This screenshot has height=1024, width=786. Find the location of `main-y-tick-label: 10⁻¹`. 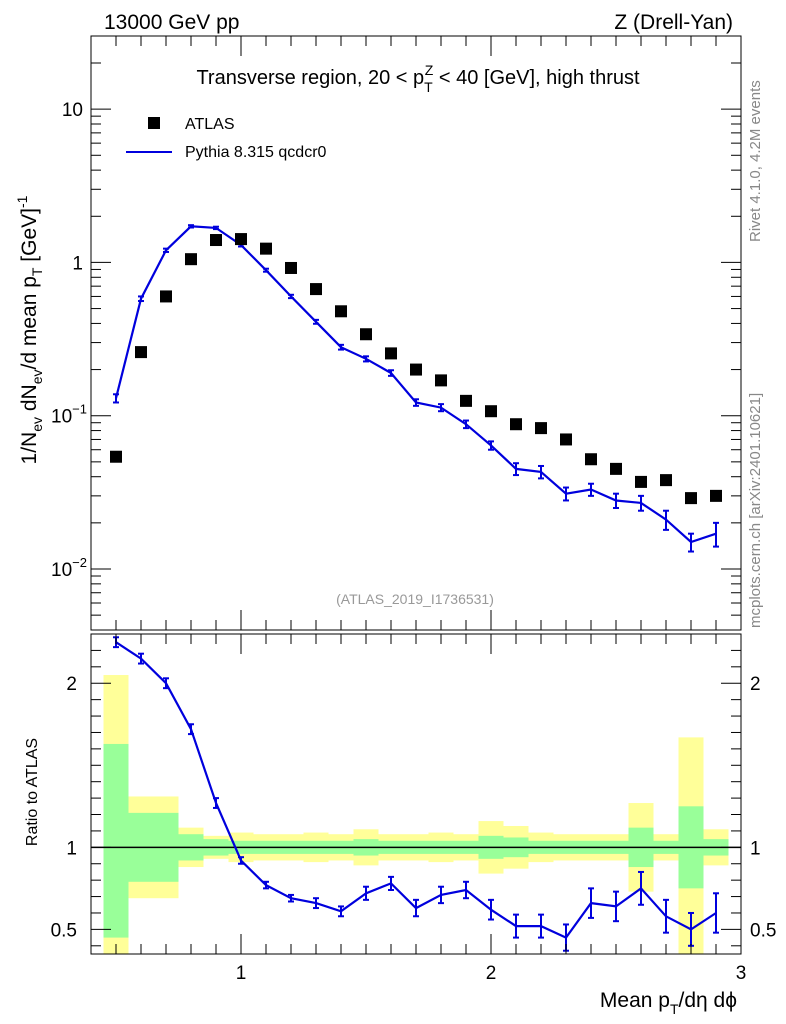

main-y-tick-label: 10⁻¹ is located at coordinates (69, 415).